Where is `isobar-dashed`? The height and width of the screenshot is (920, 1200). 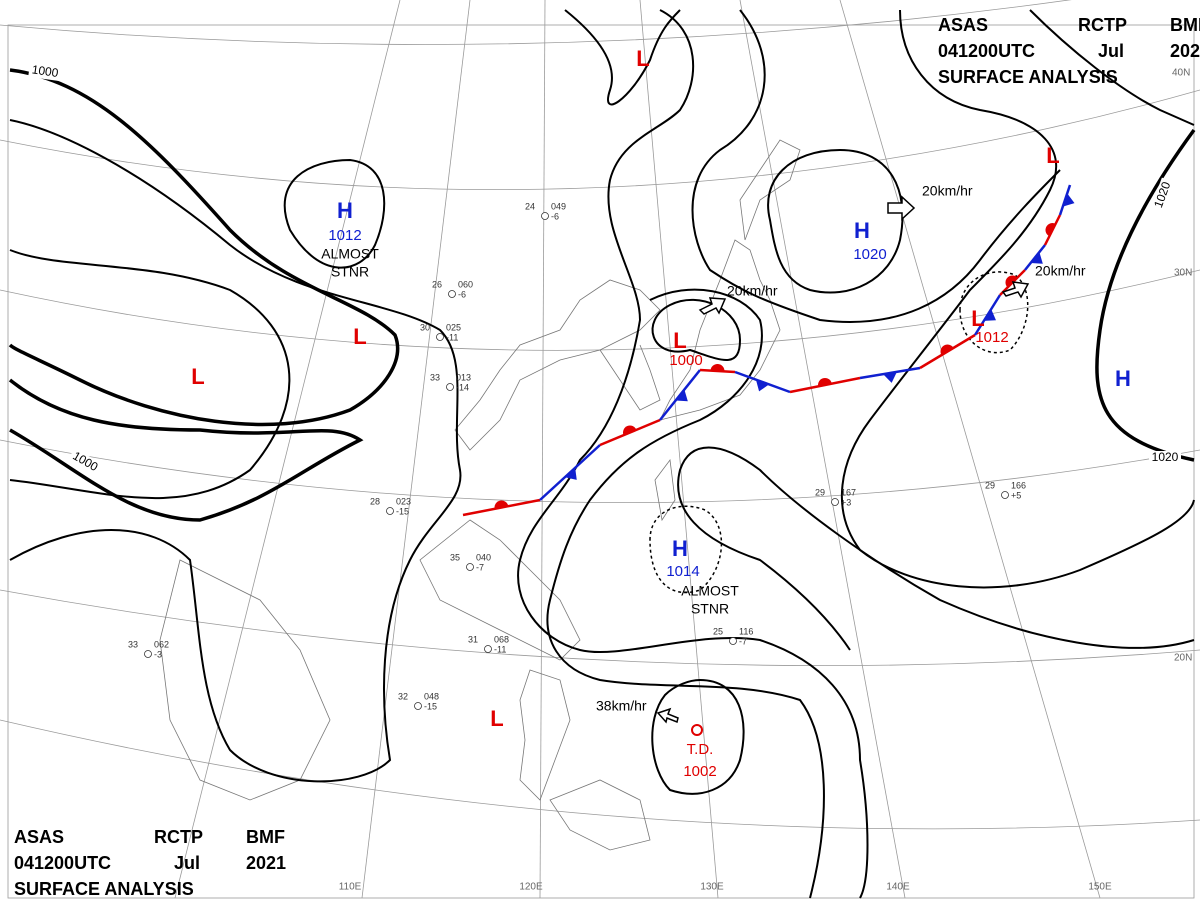
isobar-dashed is located at coordinates (686, 549).